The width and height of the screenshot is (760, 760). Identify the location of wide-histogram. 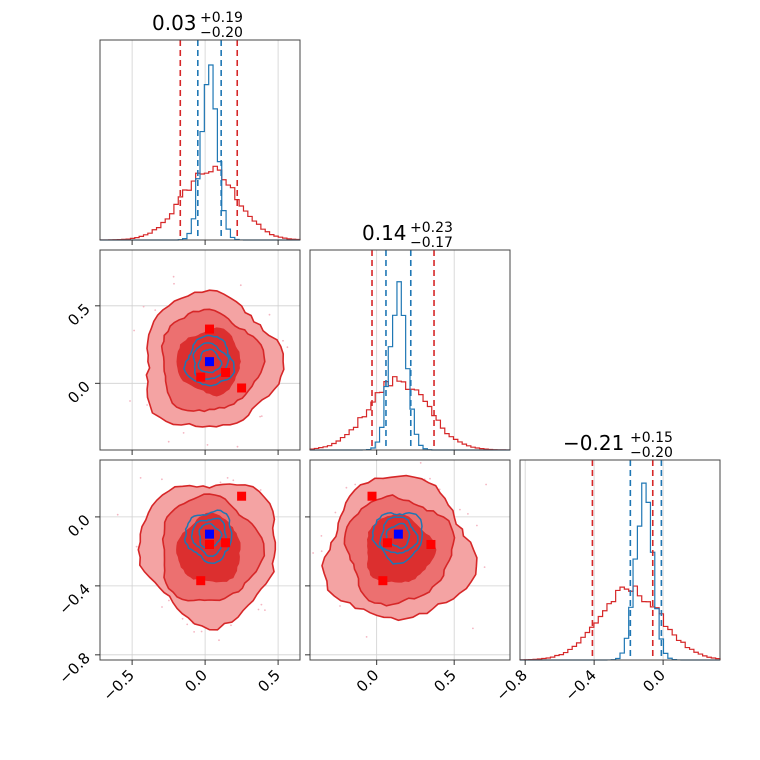
(620, 623).